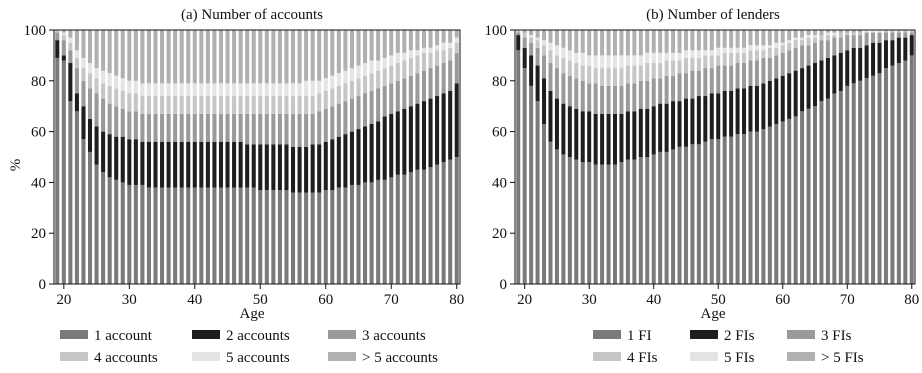  What do you see at coordinates (258, 358) in the screenshot?
I see `legend-label: 5 accounts` at bounding box center [258, 358].